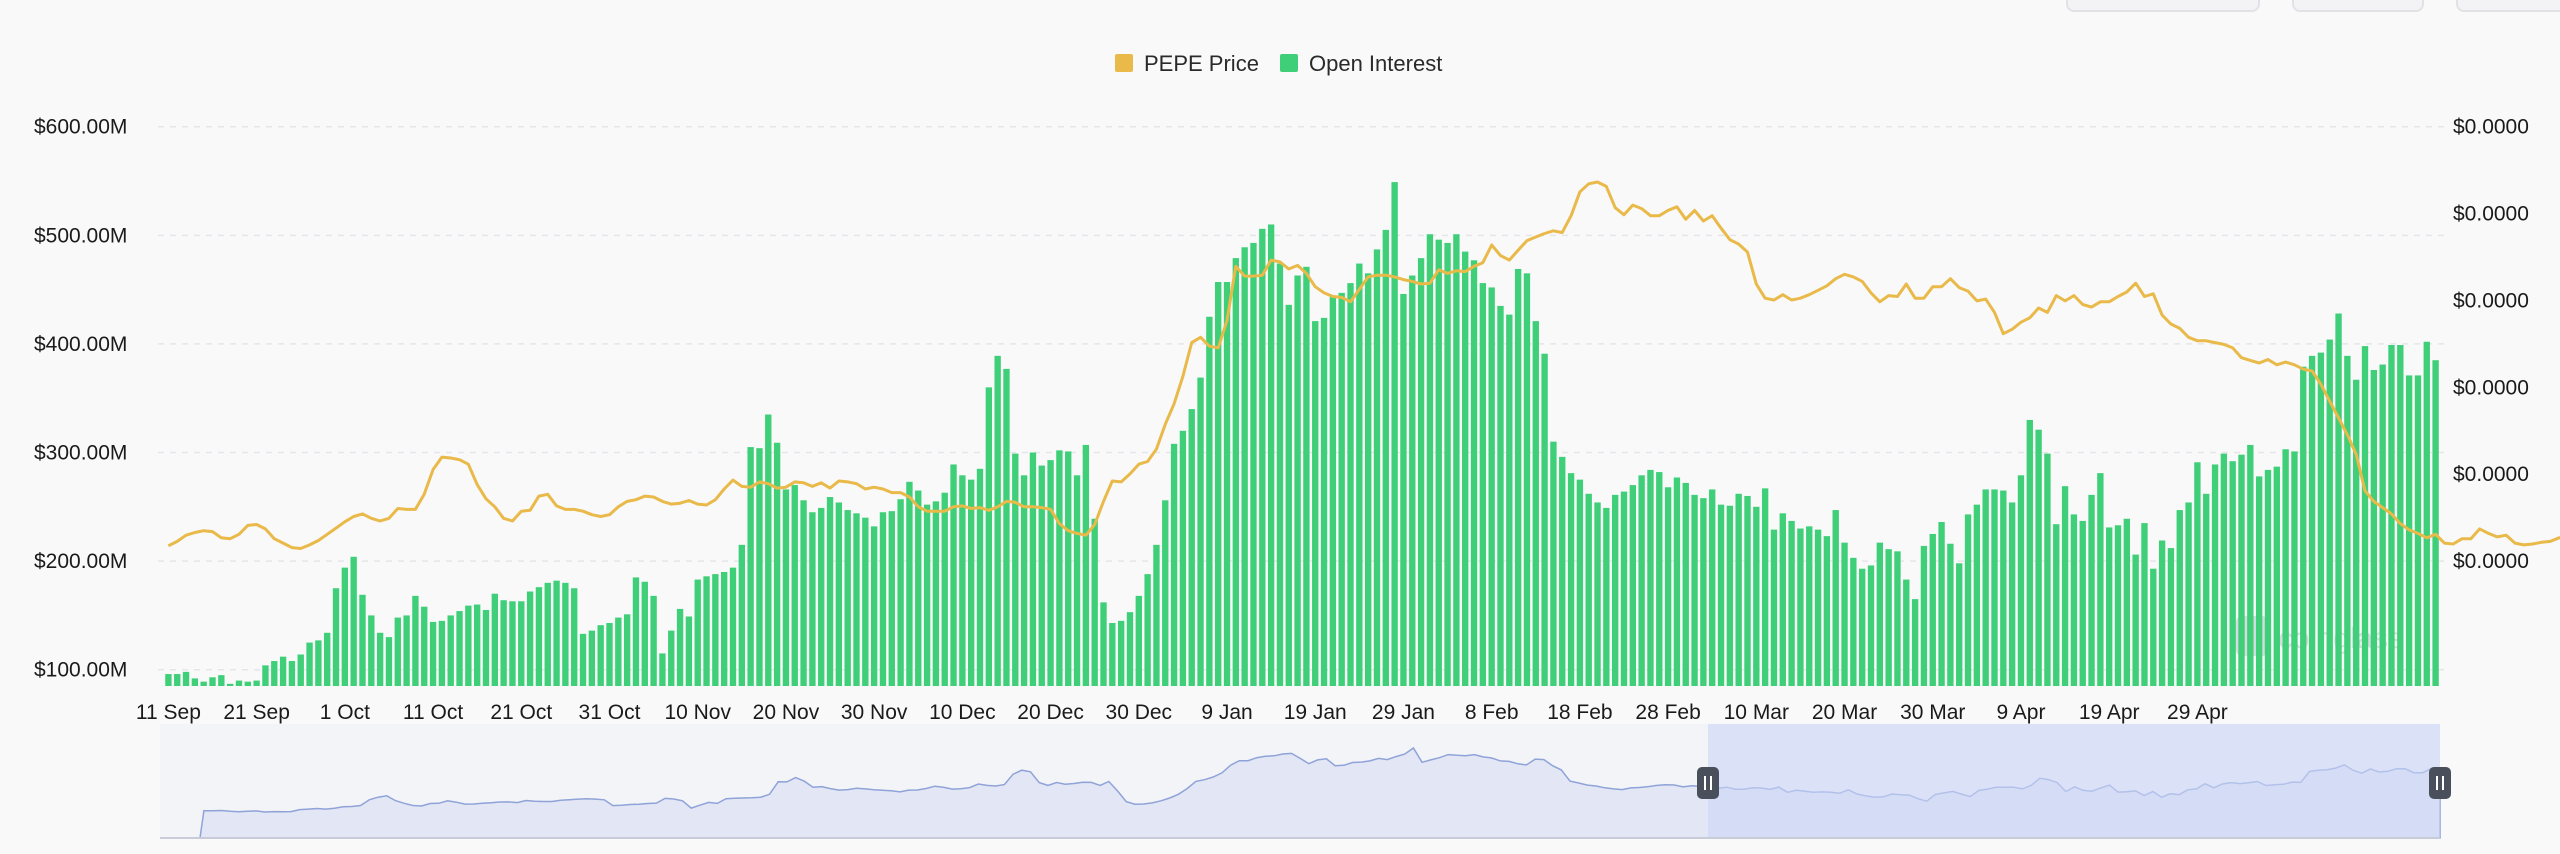 This screenshot has width=2560, height=854. What do you see at coordinates (80, 235) in the screenshot?
I see `y-left-tick-label: $500.00M` at bounding box center [80, 235].